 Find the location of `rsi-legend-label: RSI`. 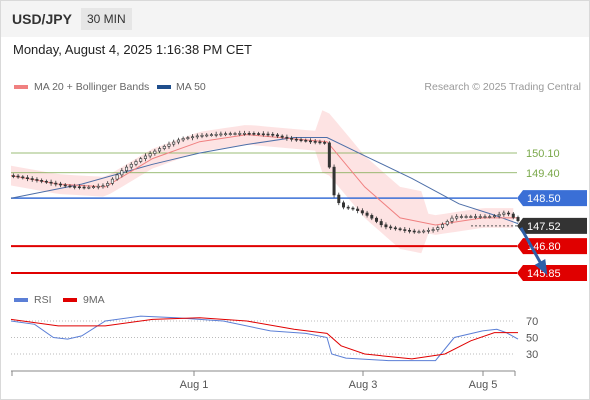

rsi-legend-label: RSI is located at coordinates (43, 300).